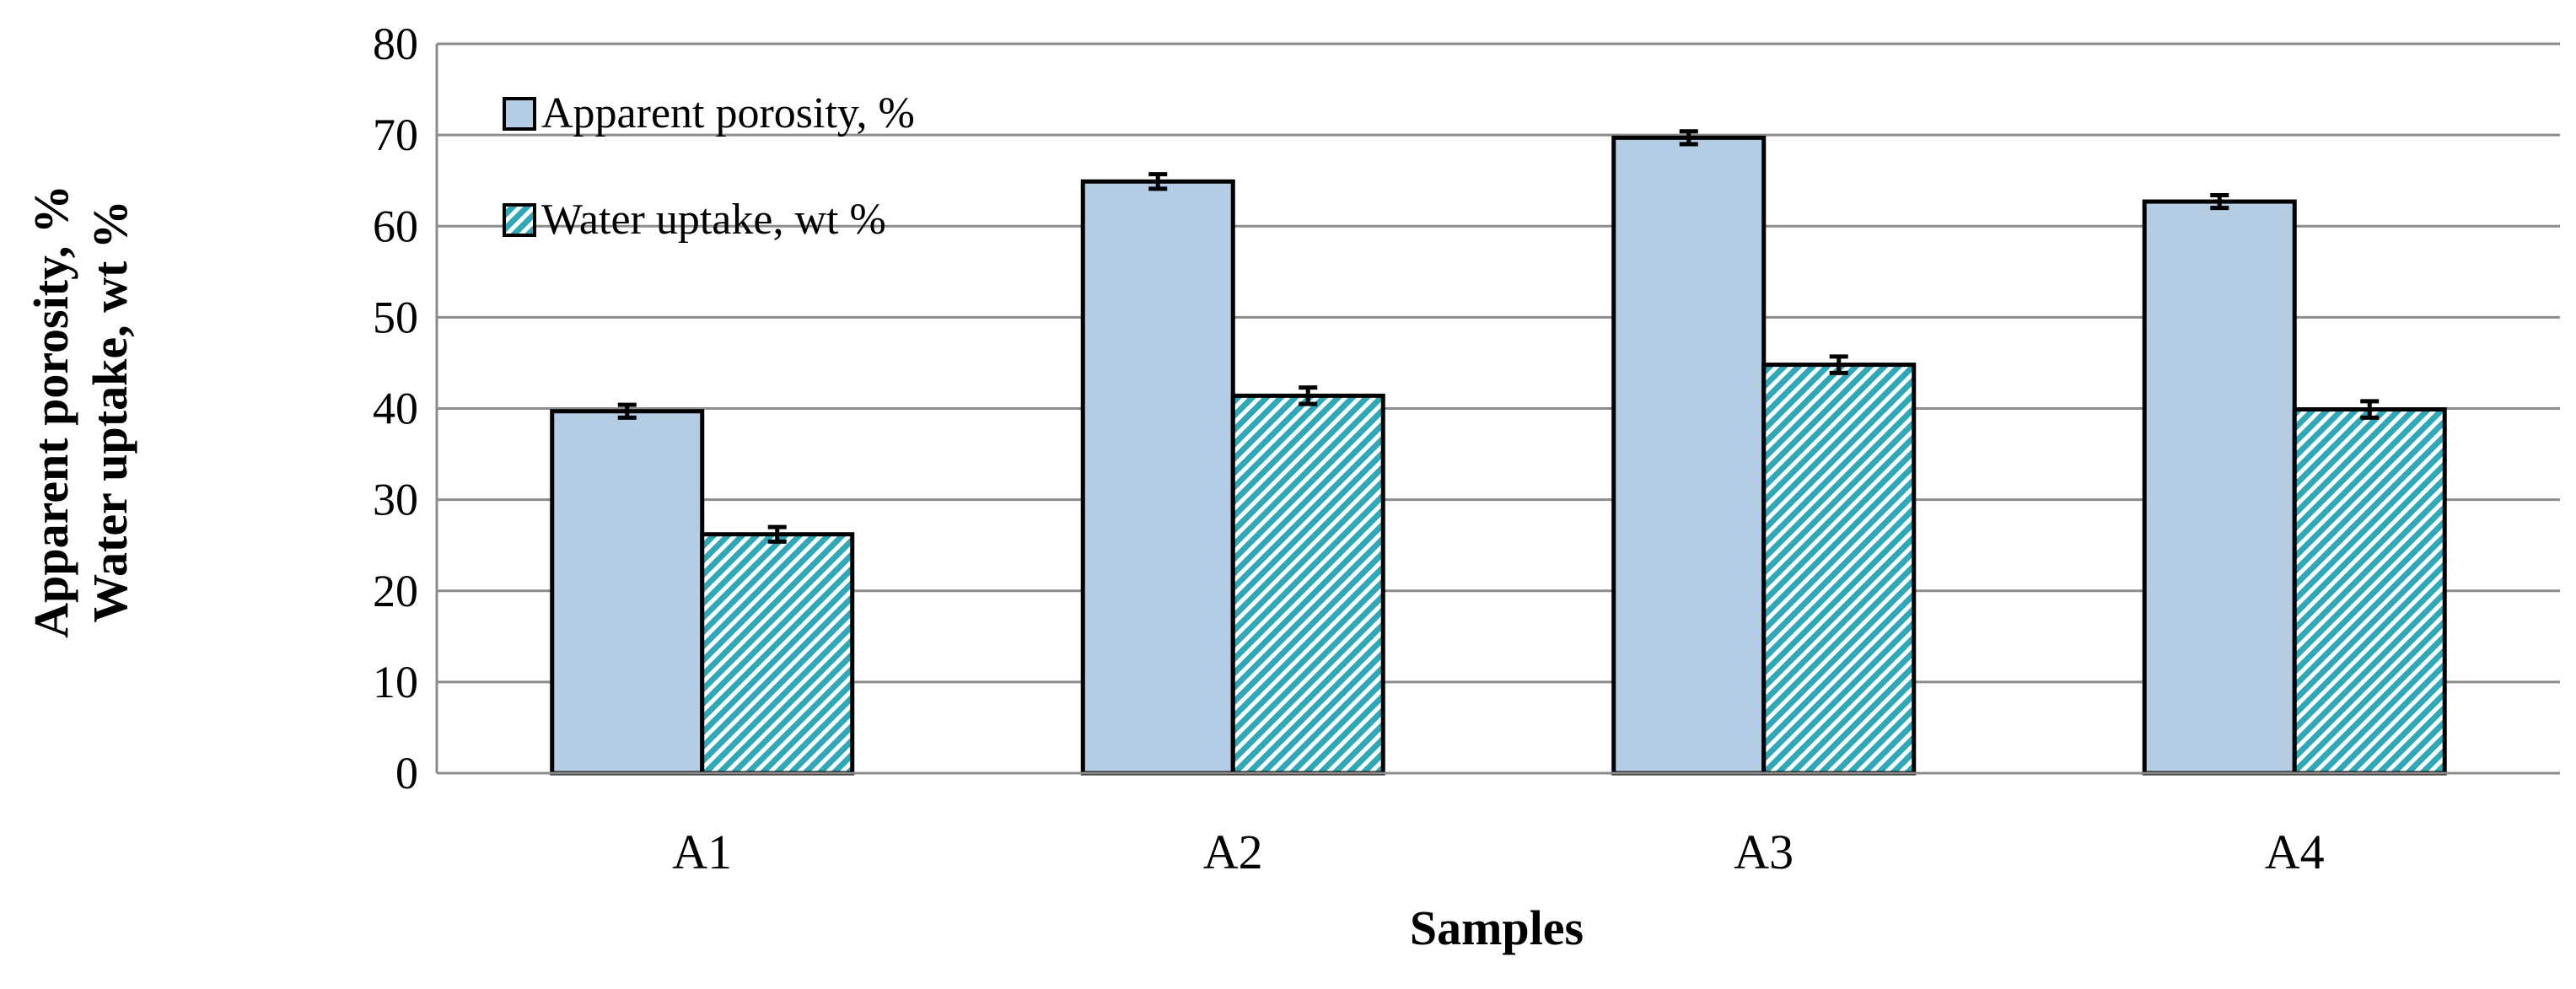  What do you see at coordinates (395, 409) in the screenshot?
I see `y-tick-label: 40` at bounding box center [395, 409].